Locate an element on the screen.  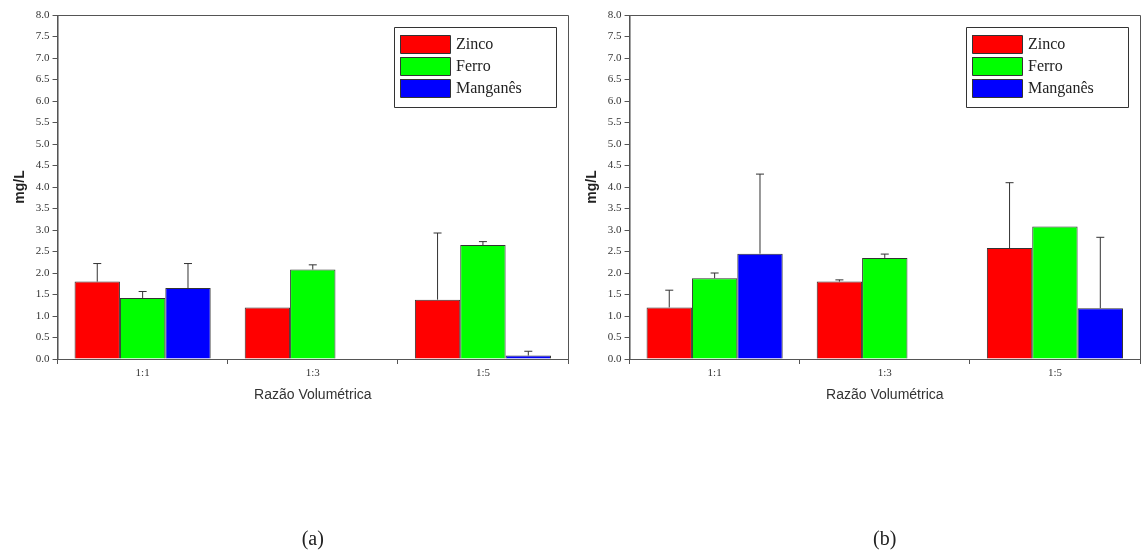
text: (b) is located at coordinates (885, 539).